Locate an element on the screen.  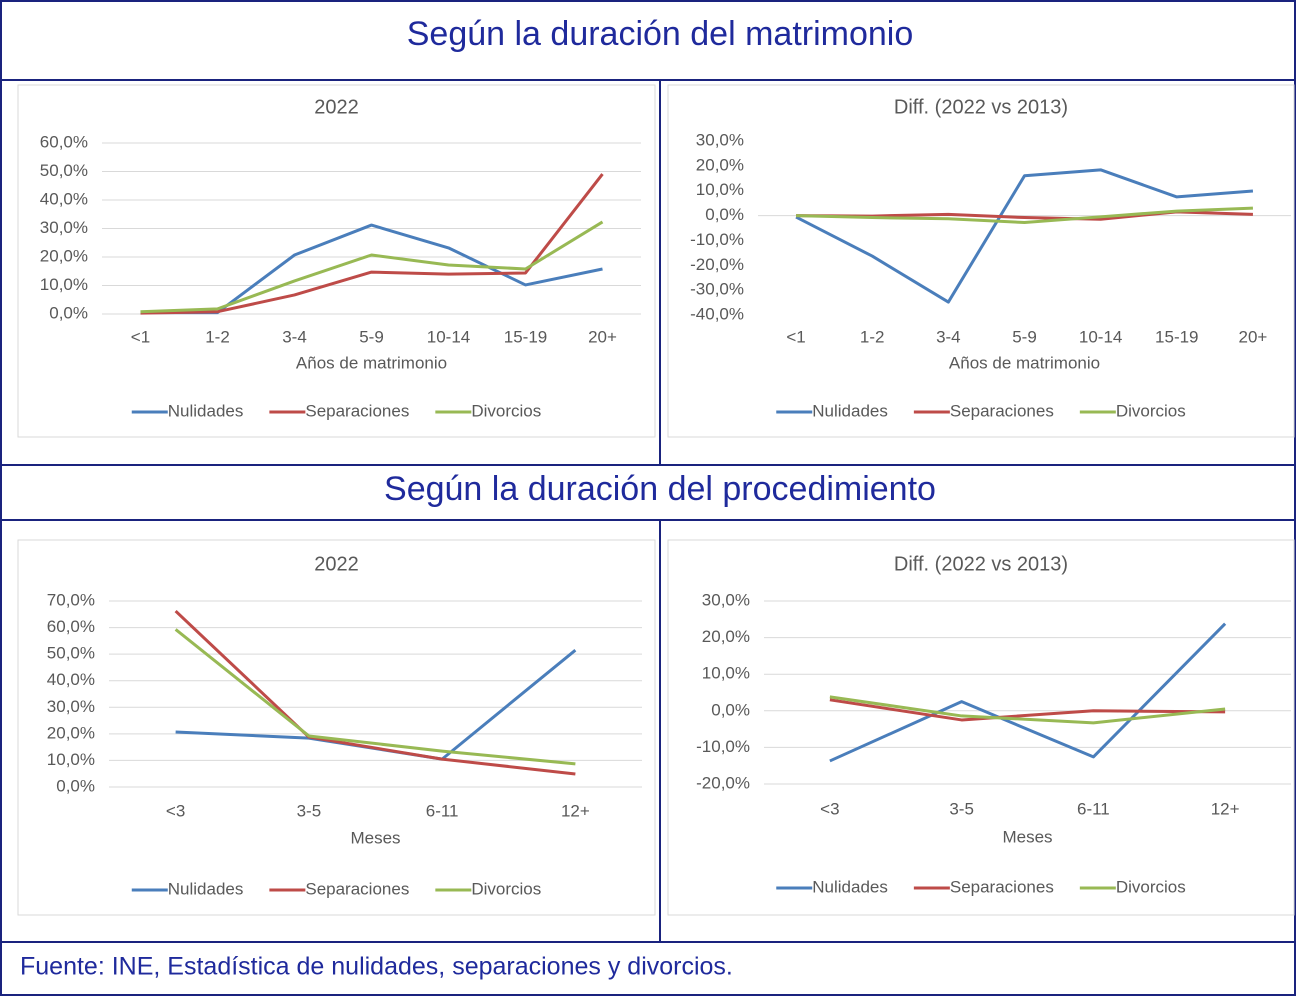
y-tick-label: 70,0% is located at coordinates (71, 599).